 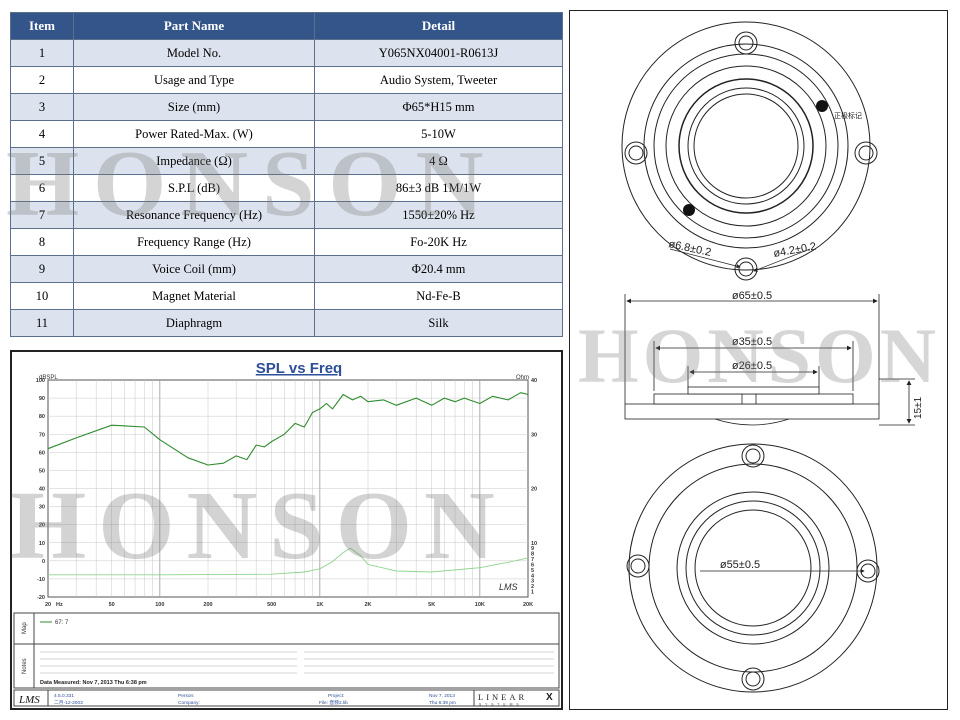 I want to click on spec-item-cell: 4, so click(x=42, y=134).